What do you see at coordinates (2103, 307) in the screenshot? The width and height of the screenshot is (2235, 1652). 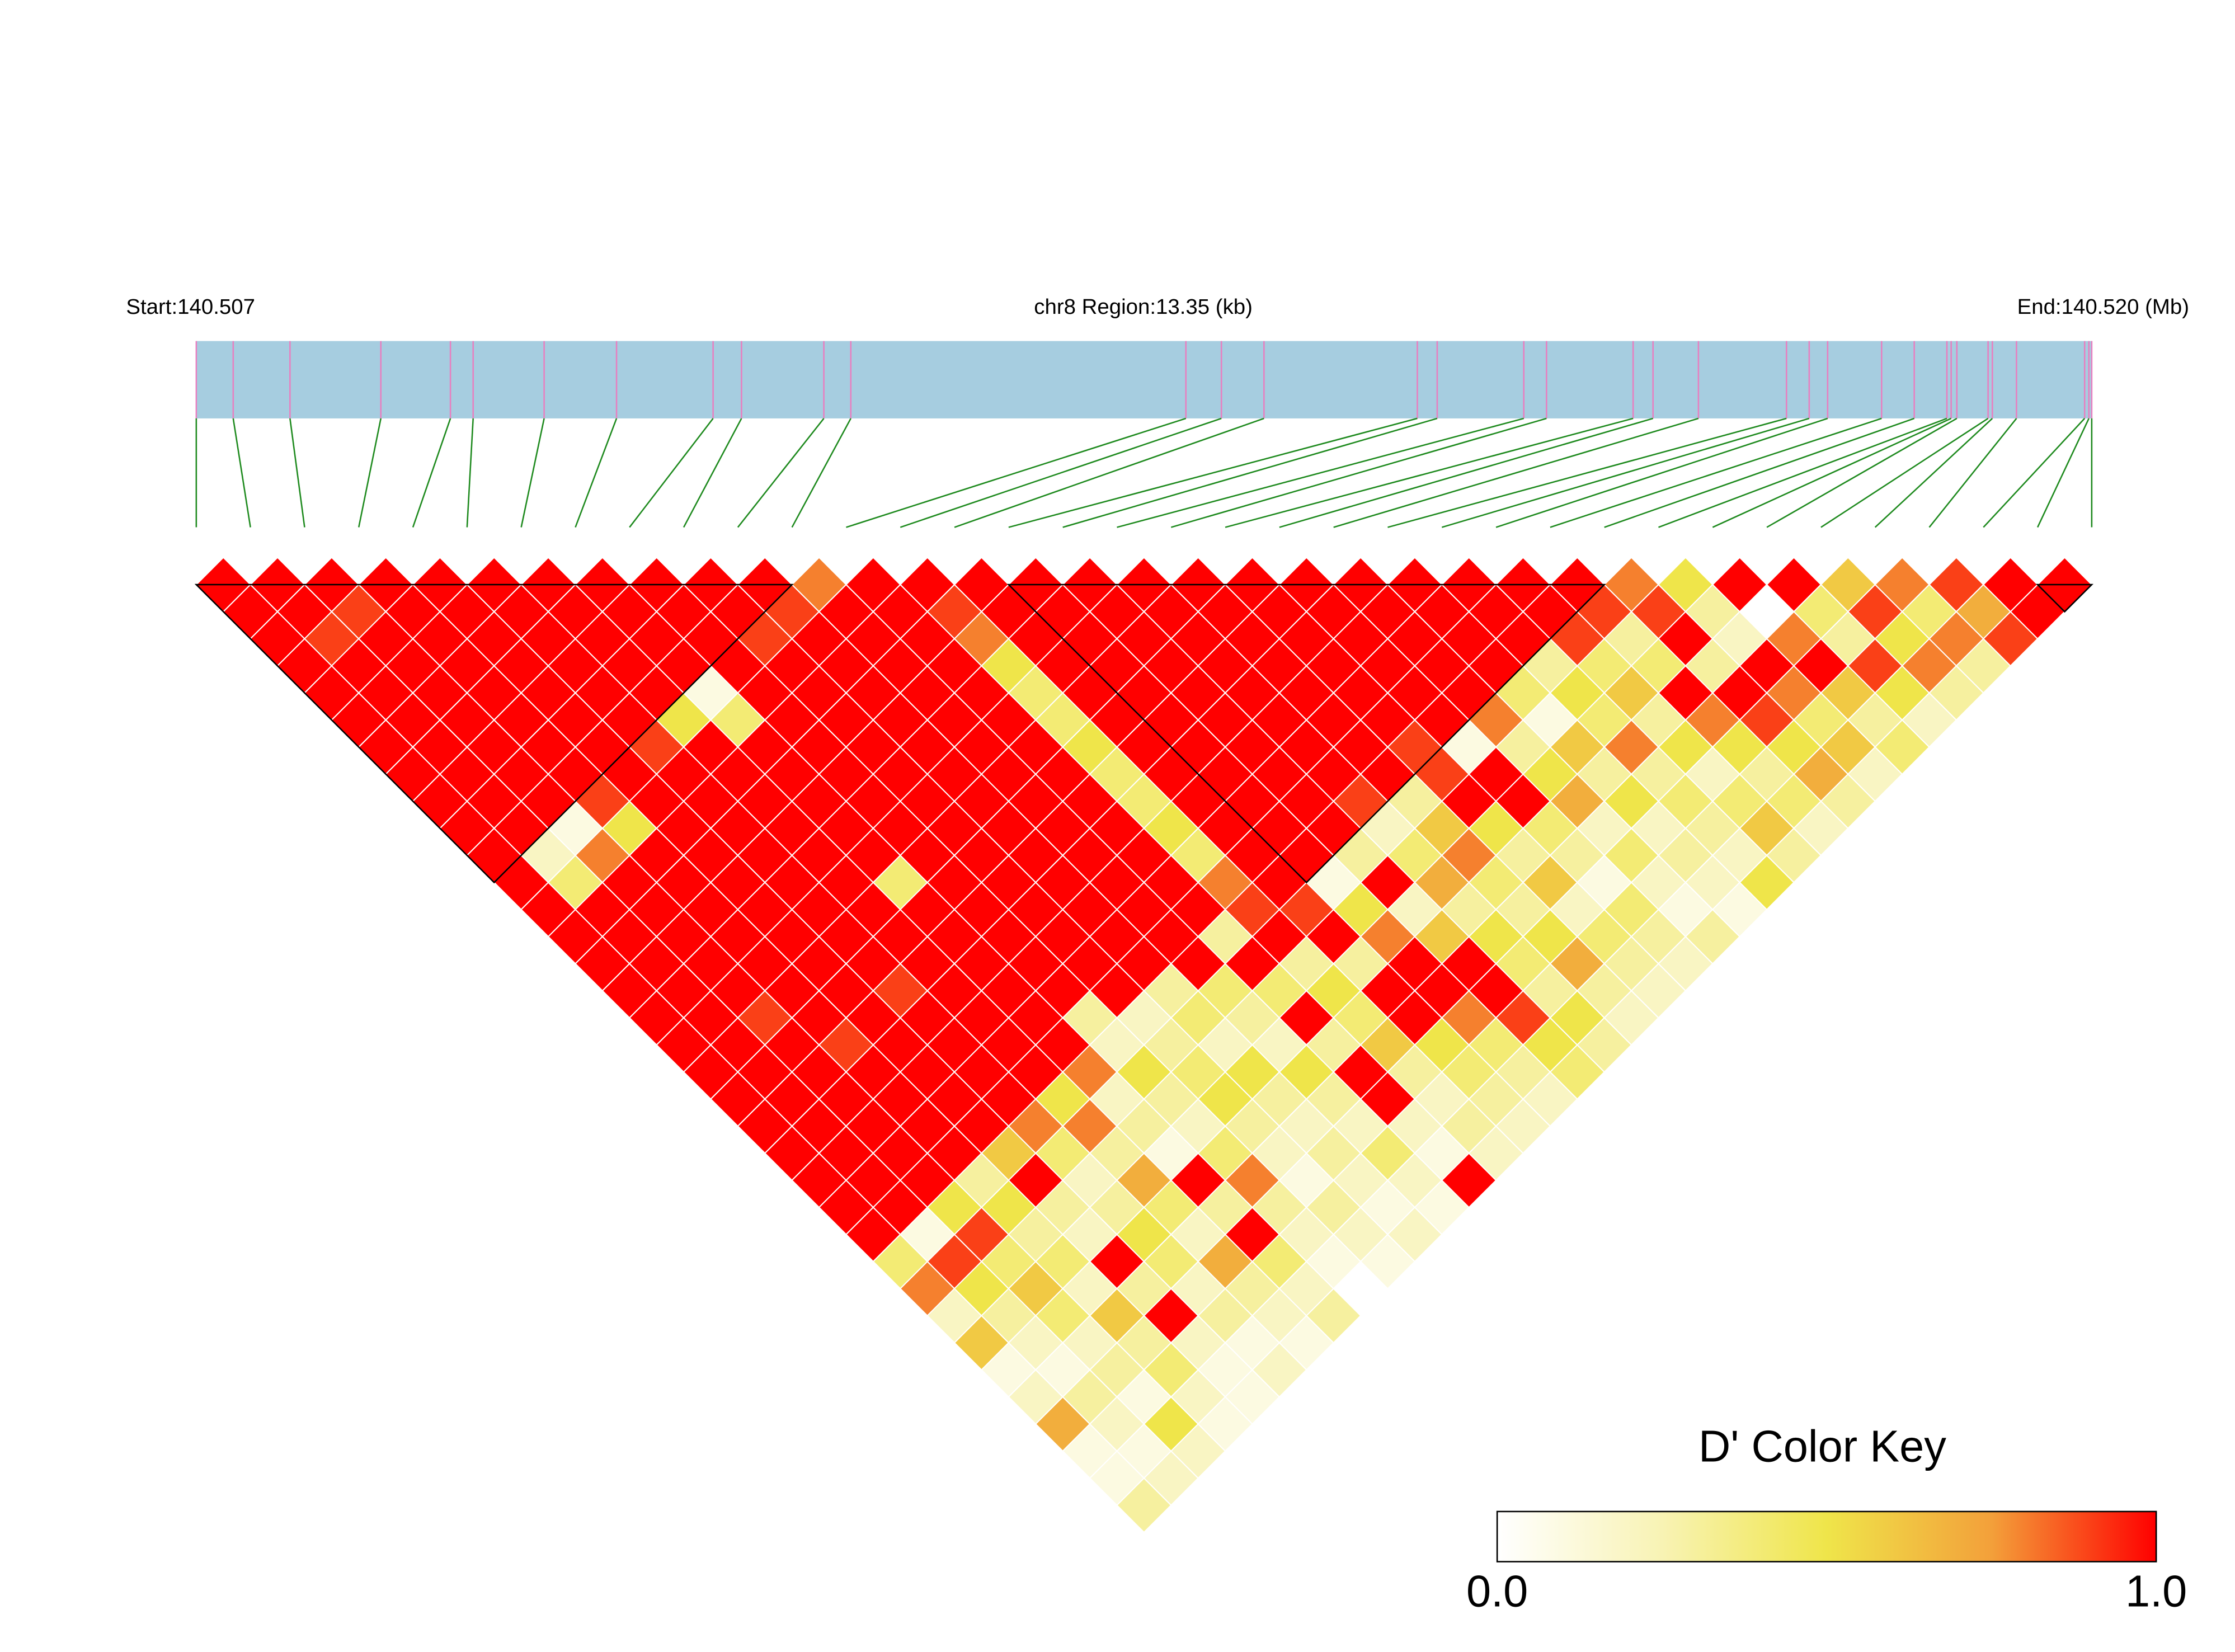 I see `end-label: End:140.520 (Mb)` at bounding box center [2103, 307].